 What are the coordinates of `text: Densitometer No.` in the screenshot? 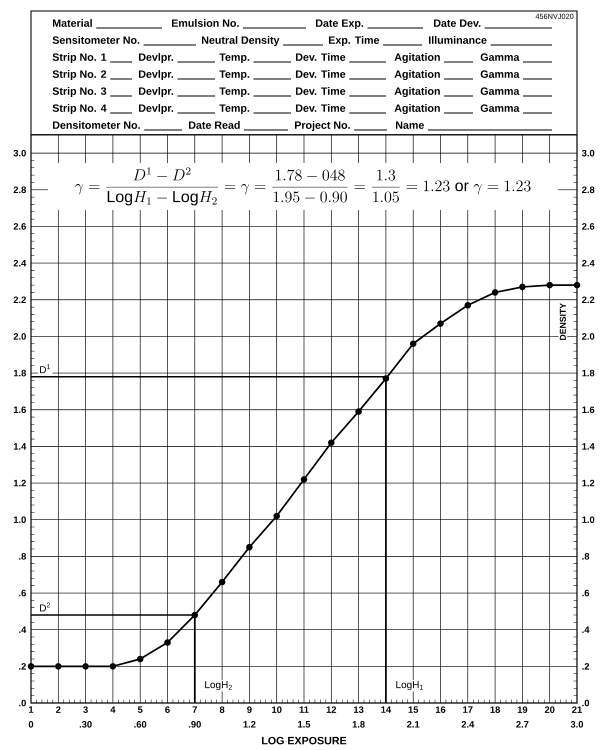 It's located at (96, 125).